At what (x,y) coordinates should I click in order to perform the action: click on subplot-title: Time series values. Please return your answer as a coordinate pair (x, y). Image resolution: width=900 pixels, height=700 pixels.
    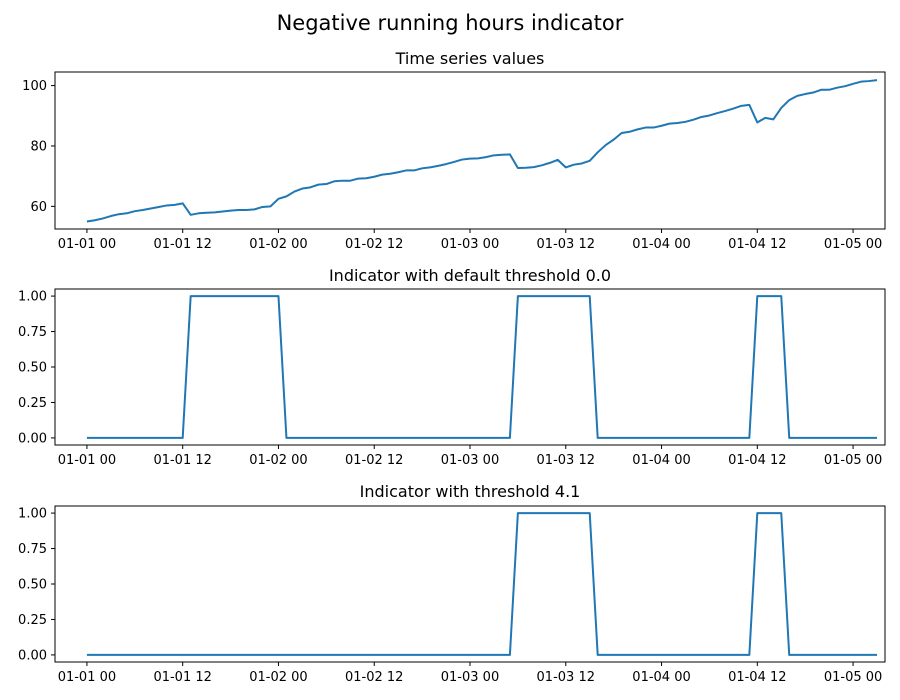
    Looking at the image, I should click on (470, 58).